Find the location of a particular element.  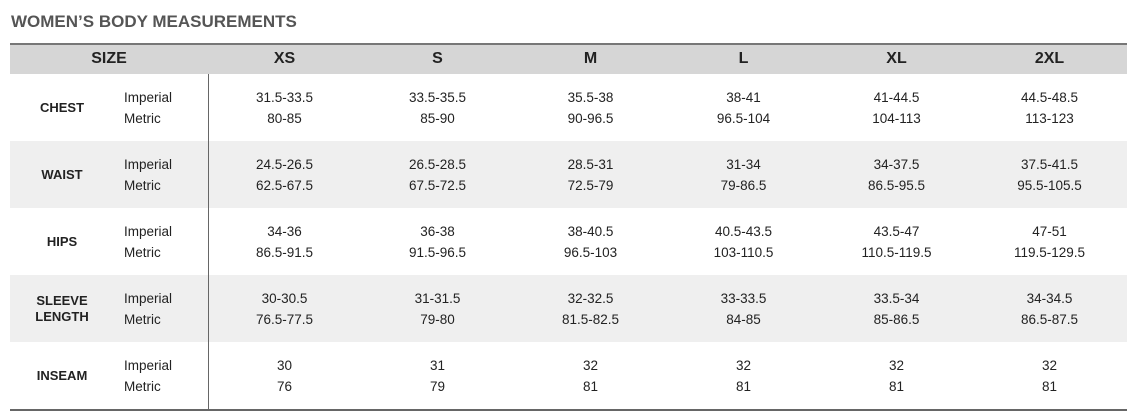

metric-value: 113-123 is located at coordinates (1049, 118).